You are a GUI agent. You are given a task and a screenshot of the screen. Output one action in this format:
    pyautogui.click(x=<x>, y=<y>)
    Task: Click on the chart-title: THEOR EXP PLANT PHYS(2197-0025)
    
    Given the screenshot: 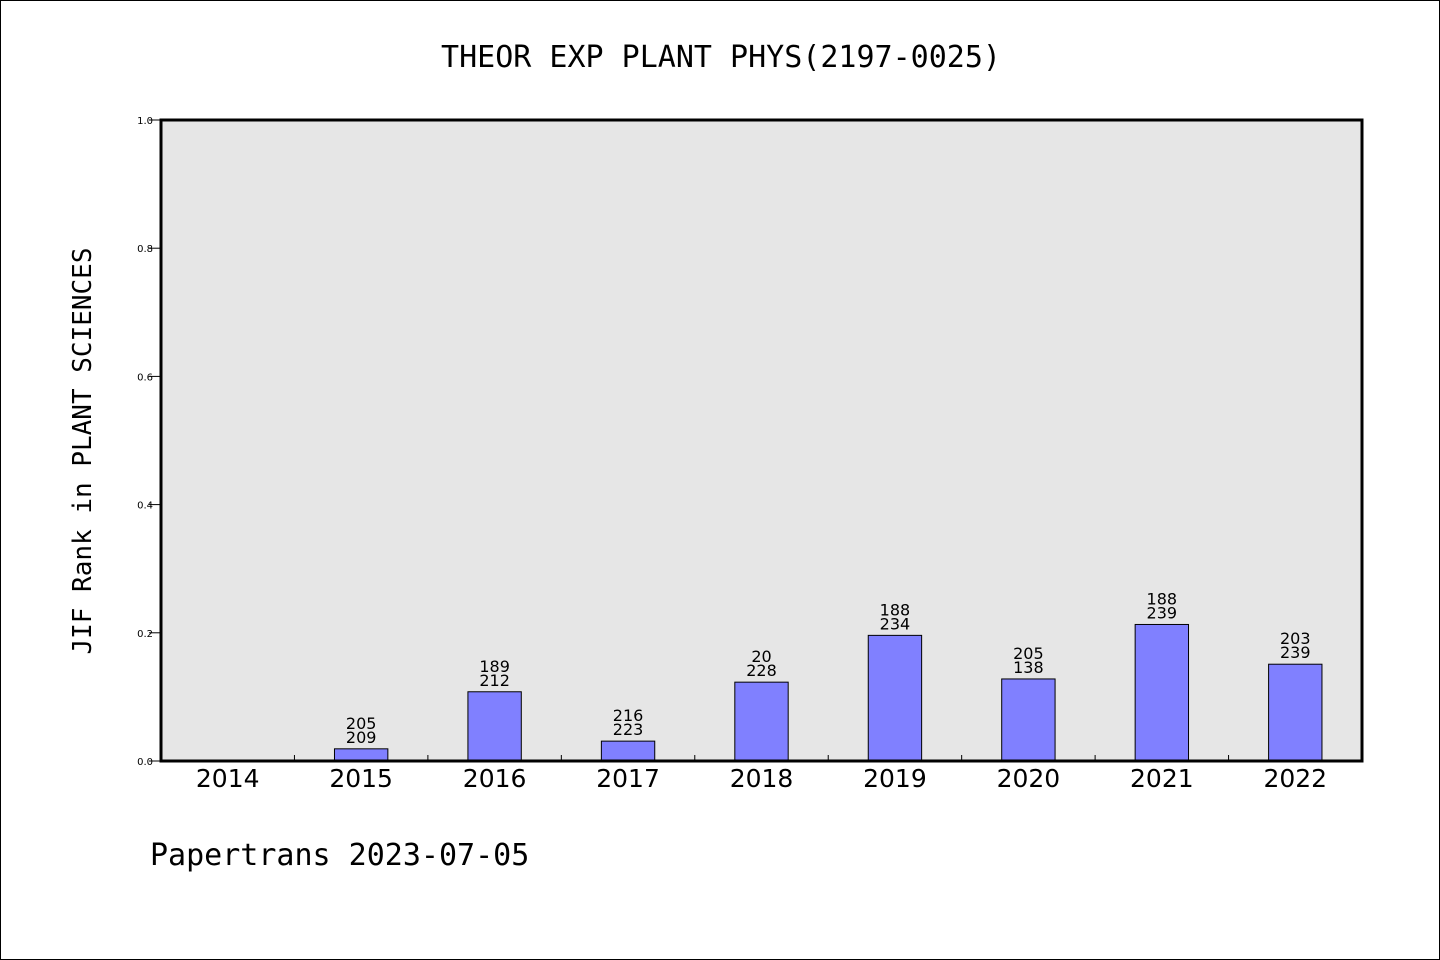 What is the action you would take?
    pyautogui.click(x=721, y=57)
    